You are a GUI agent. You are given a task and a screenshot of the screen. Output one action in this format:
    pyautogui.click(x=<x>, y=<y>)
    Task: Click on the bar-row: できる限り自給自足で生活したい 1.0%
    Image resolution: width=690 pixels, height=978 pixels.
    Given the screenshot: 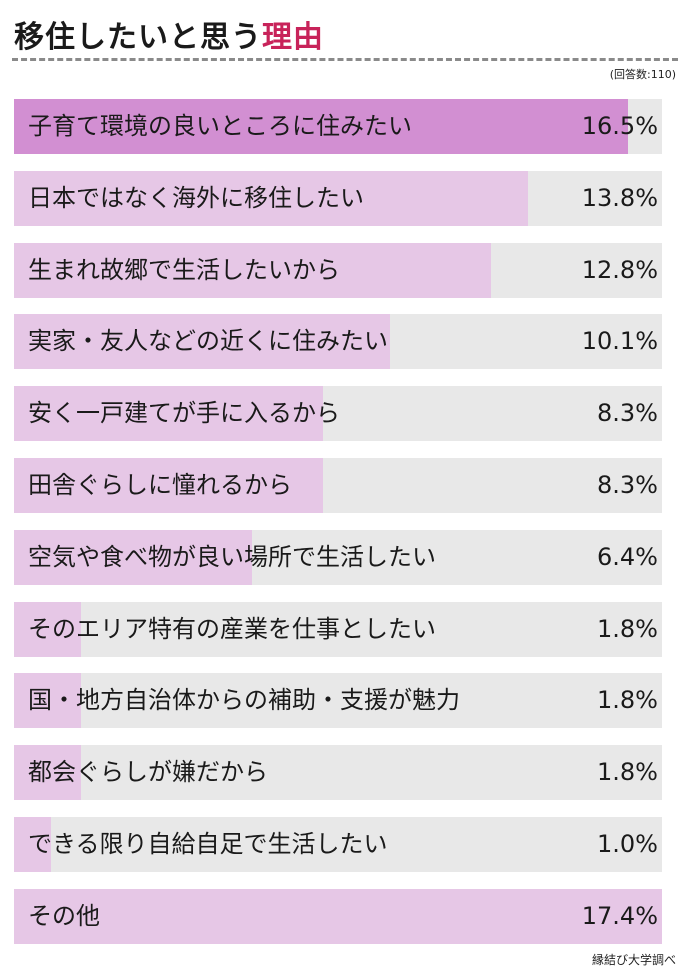 What is the action you would take?
    pyautogui.click(x=338, y=844)
    